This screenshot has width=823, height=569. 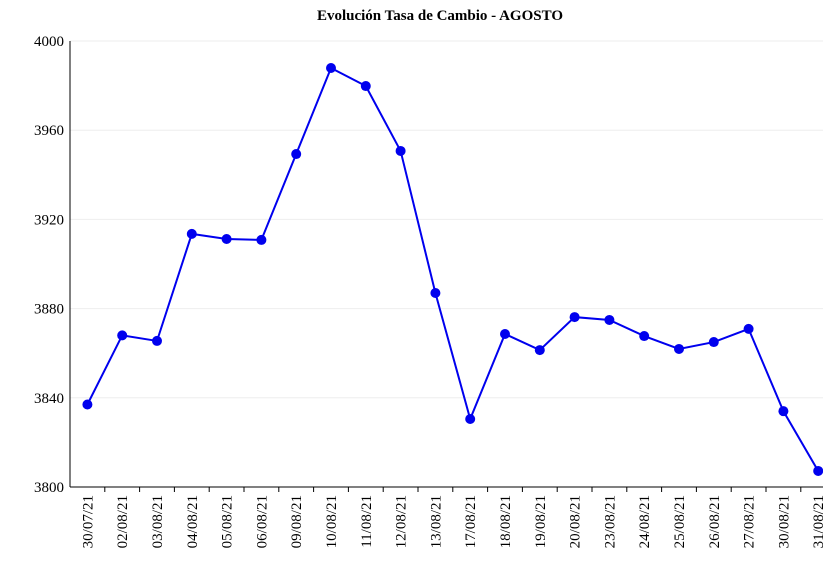 What do you see at coordinates (332, 521) in the screenshot?
I see `x-tick-label: 10/08/21` at bounding box center [332, 521].